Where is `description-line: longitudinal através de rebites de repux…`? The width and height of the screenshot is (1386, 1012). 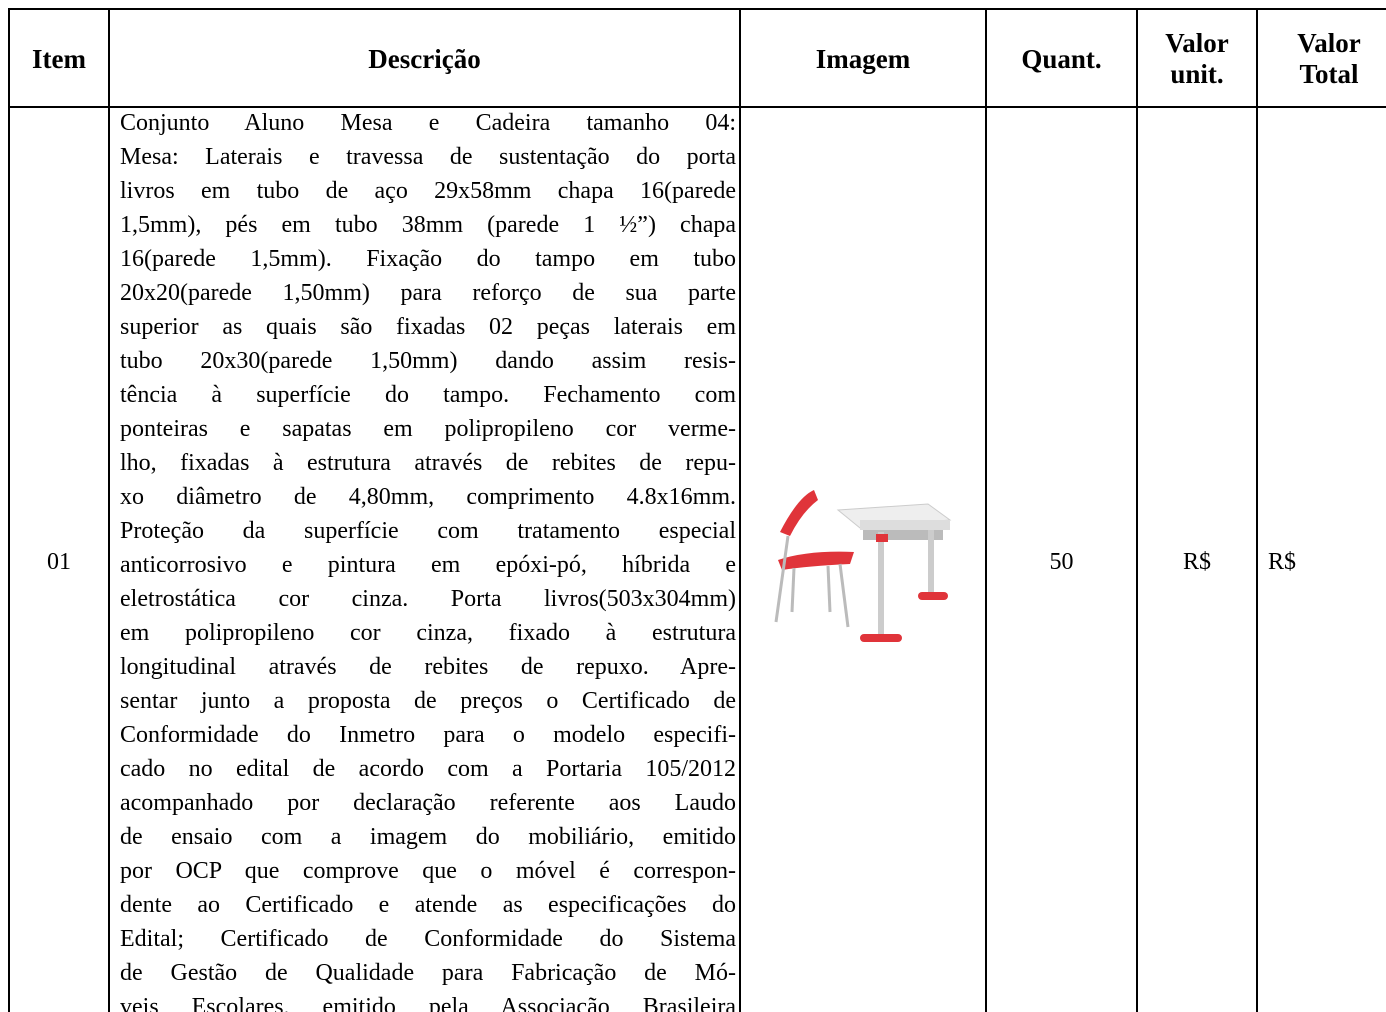
description-line: longitudinal através de rebites de repux… is located at coordinates (428, 667).